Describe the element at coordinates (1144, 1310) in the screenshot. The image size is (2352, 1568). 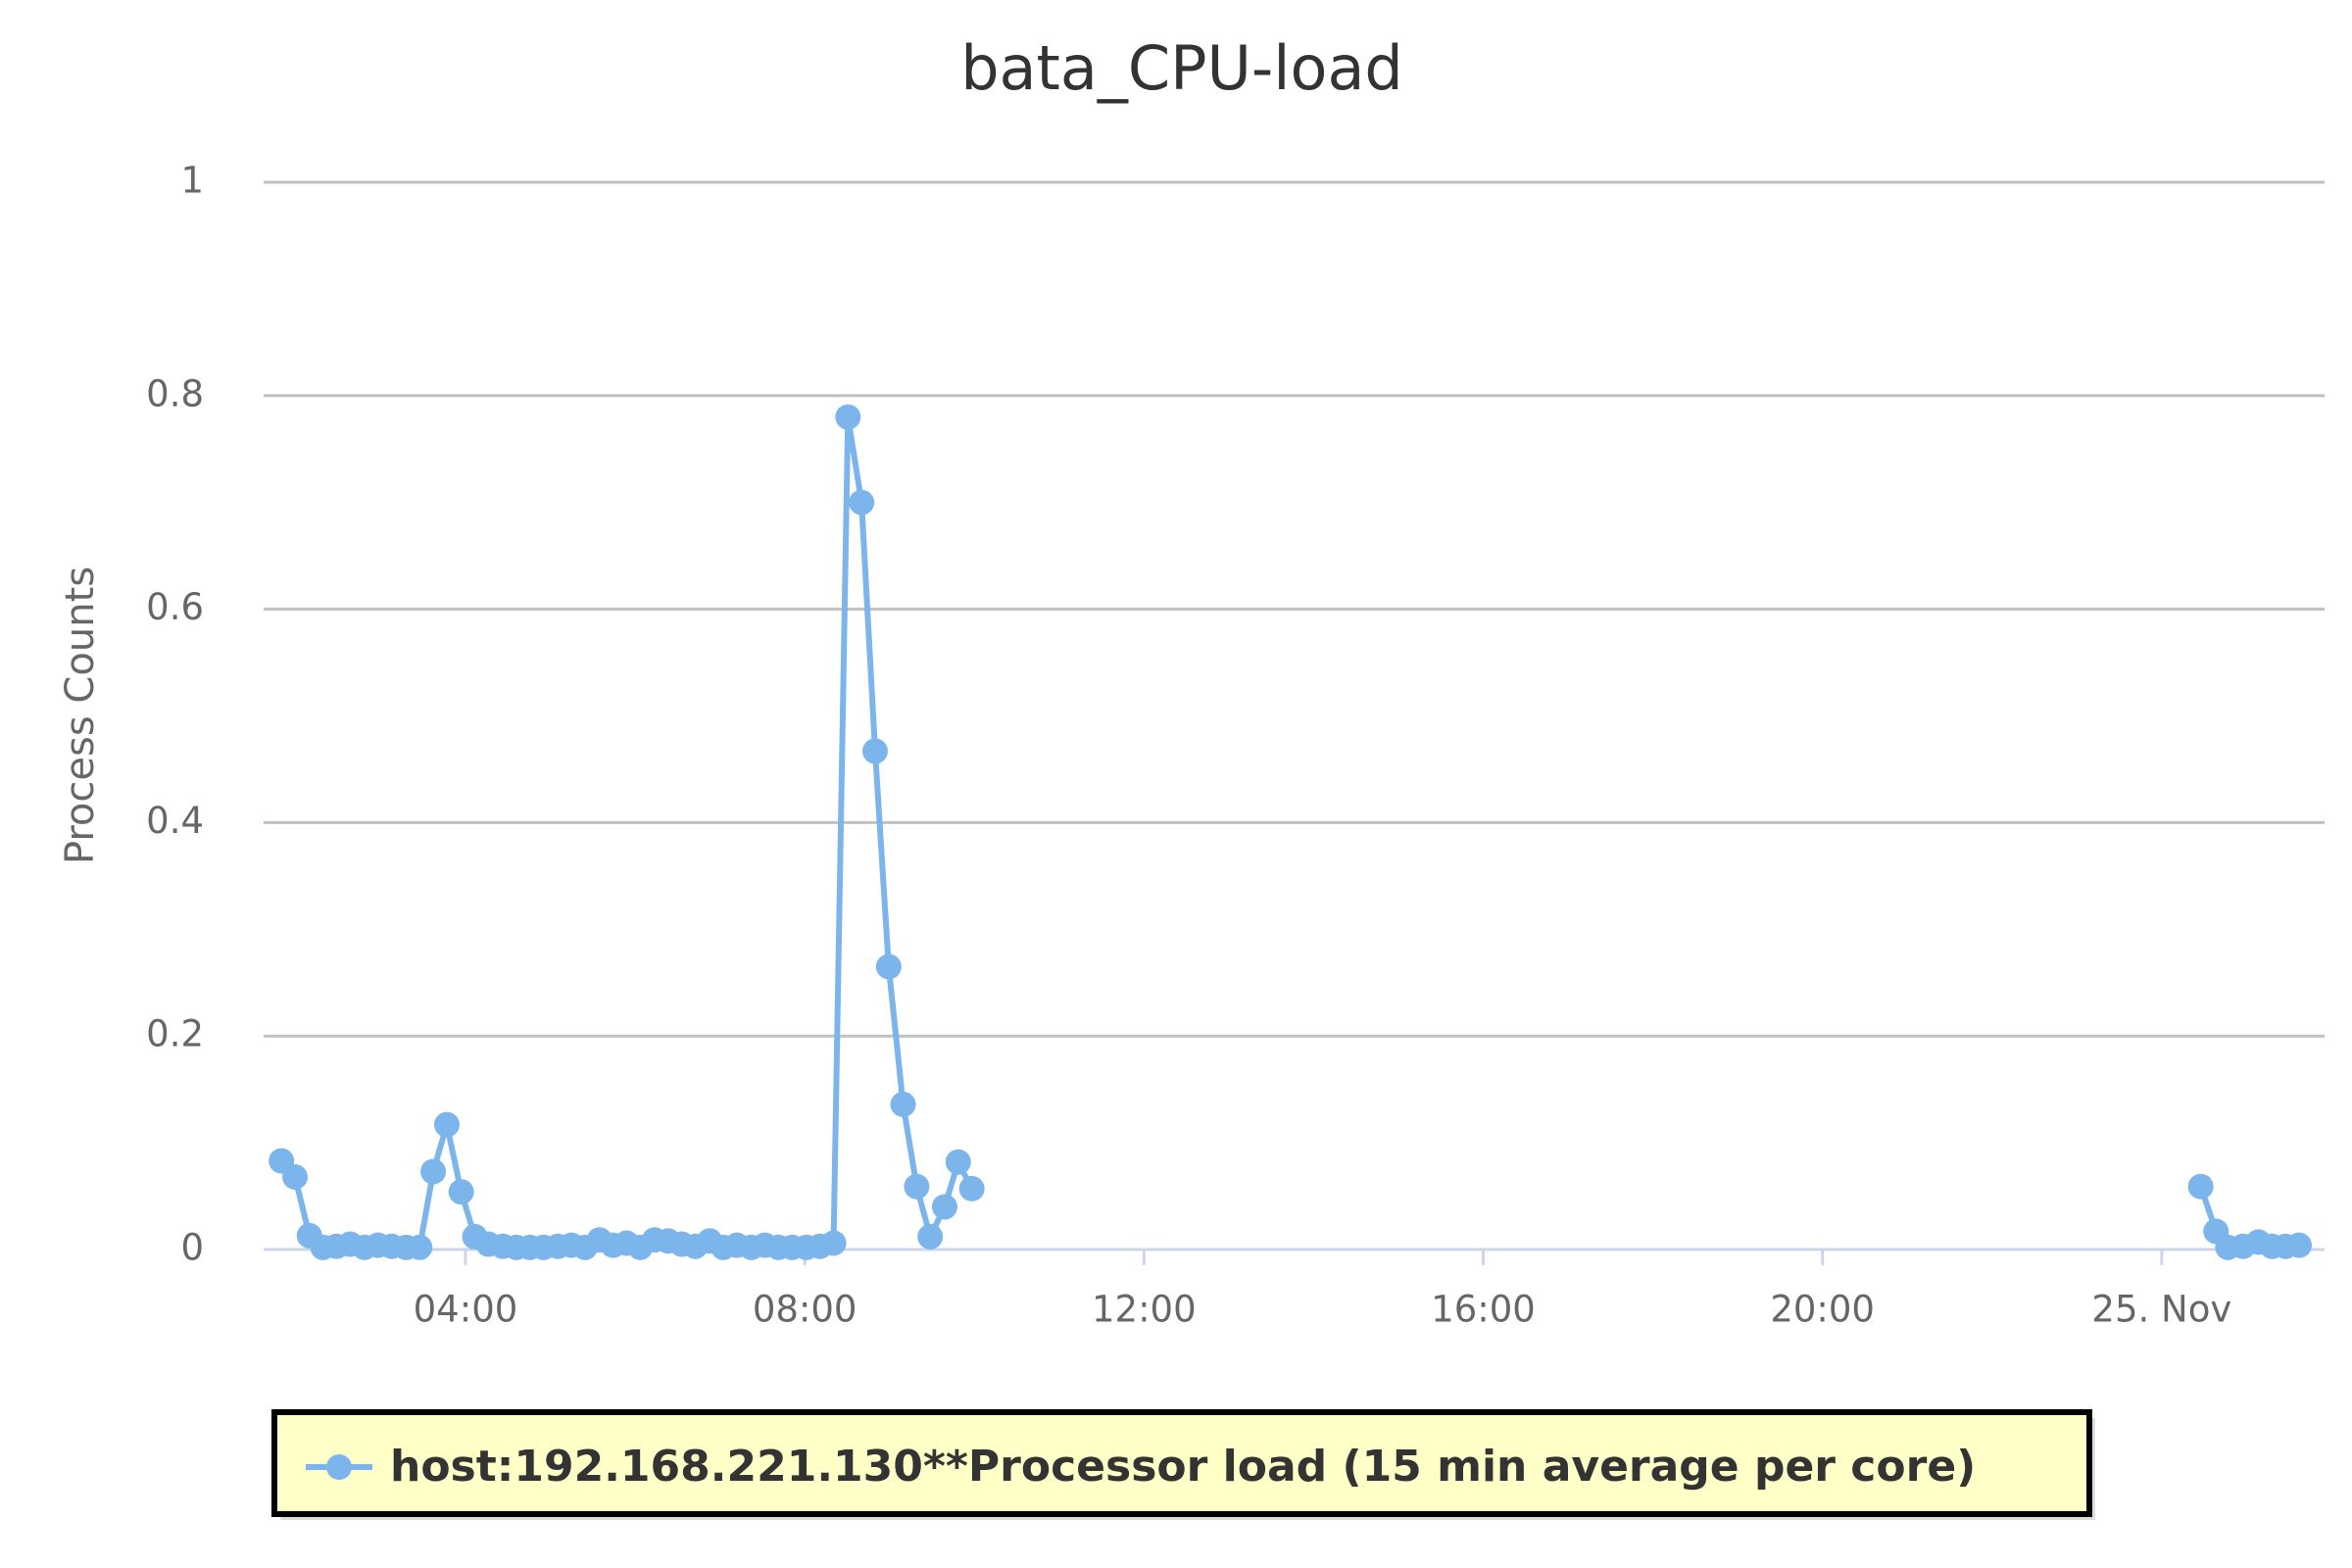
I see `x-tick-label: 12:00` at that location.